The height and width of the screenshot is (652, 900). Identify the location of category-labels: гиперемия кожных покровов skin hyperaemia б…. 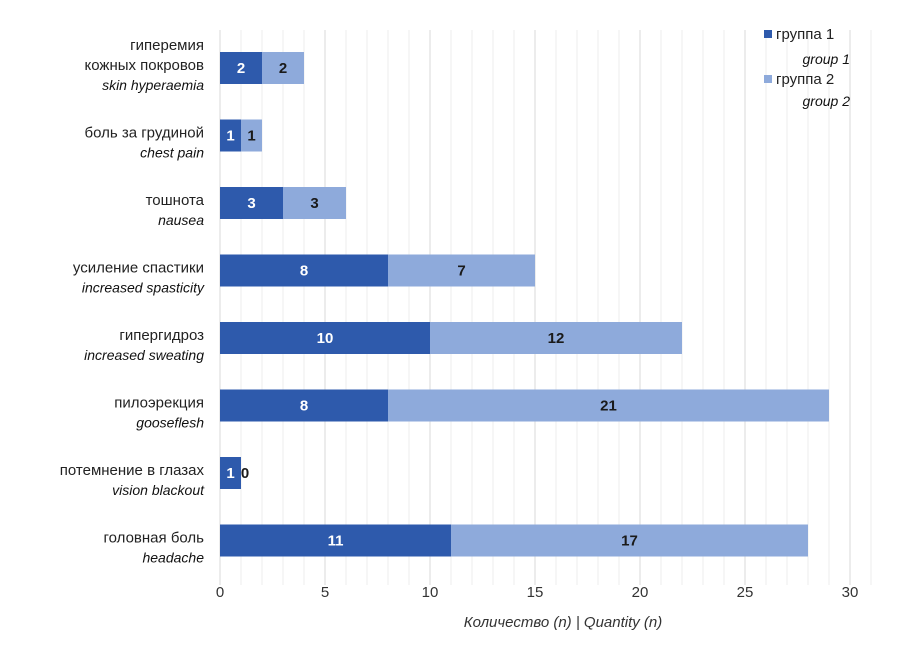
(132, 301).